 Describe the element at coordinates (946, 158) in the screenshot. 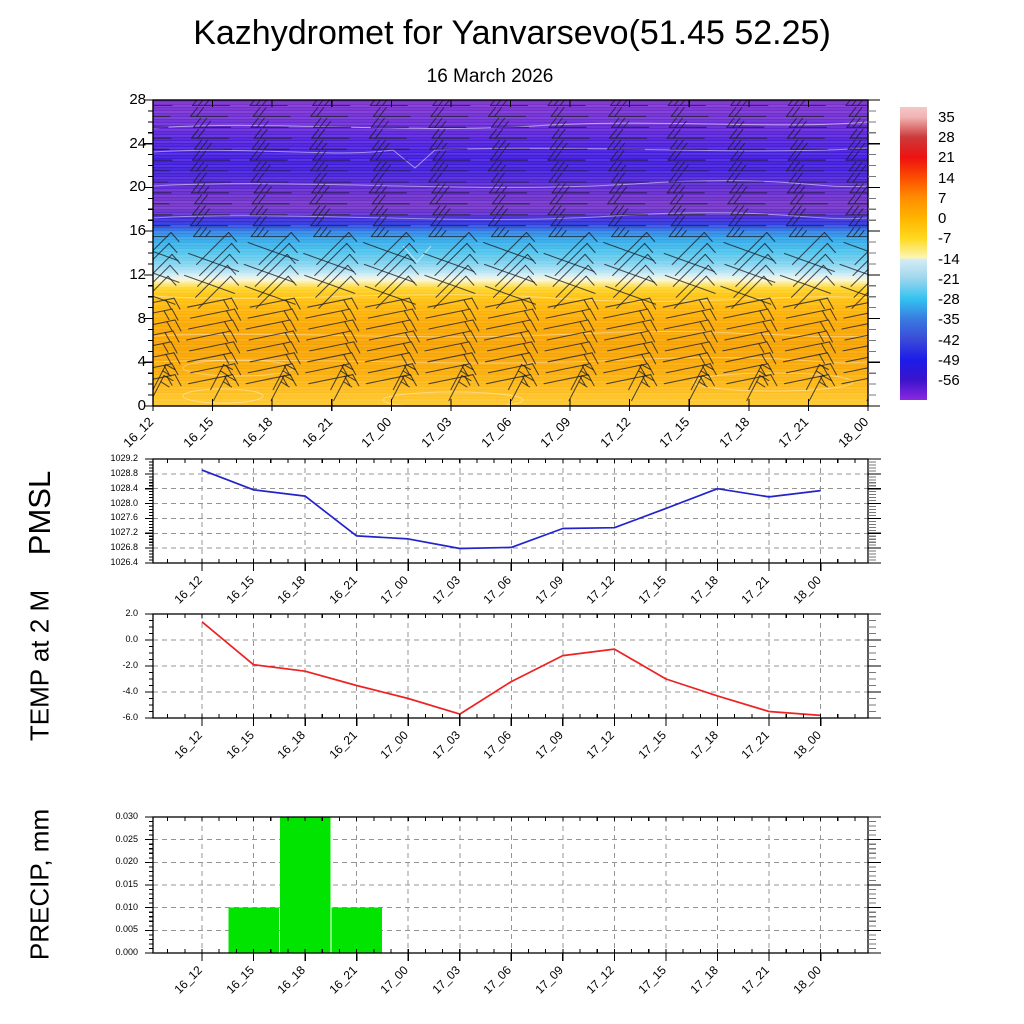

I see `colorbar-label: 21` at that location.